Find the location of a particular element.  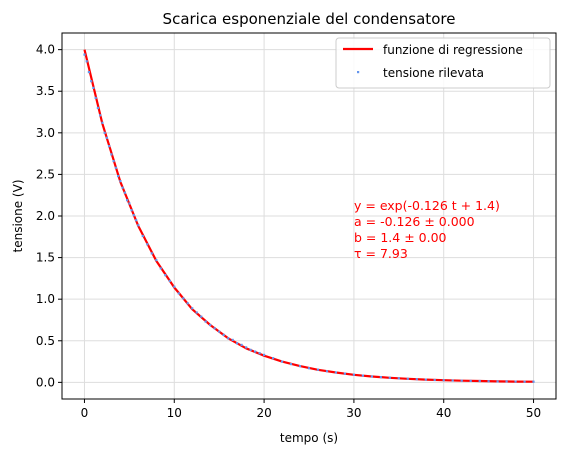

x-tick-label: 10 is located at coordinates (174, 413).